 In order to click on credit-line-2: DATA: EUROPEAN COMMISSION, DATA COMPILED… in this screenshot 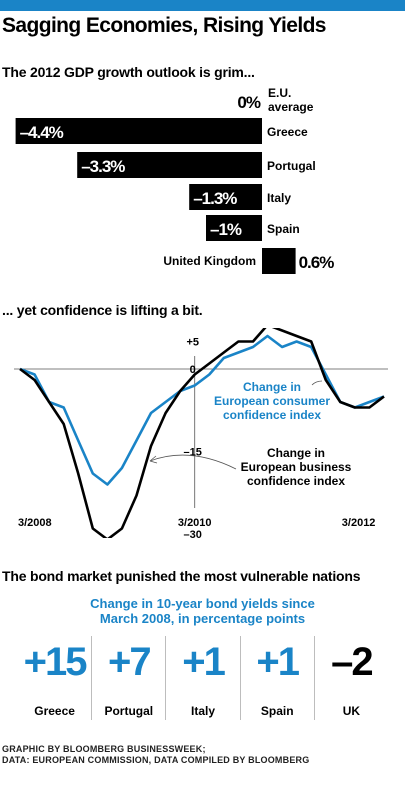, I will do `click(156, 760)`.